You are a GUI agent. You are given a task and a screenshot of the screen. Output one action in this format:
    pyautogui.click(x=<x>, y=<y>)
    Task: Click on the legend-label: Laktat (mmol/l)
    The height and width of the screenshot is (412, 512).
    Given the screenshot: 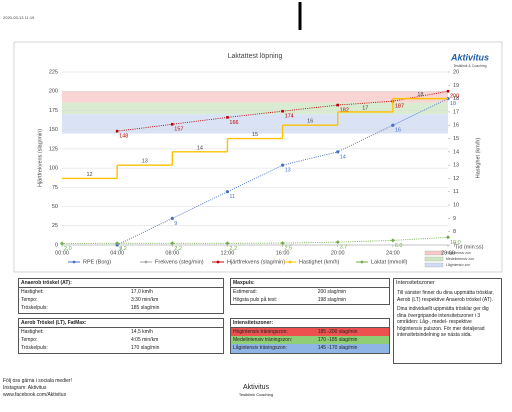 What is the action you would take?
    pyautogui.click(x=389, y=262)
    